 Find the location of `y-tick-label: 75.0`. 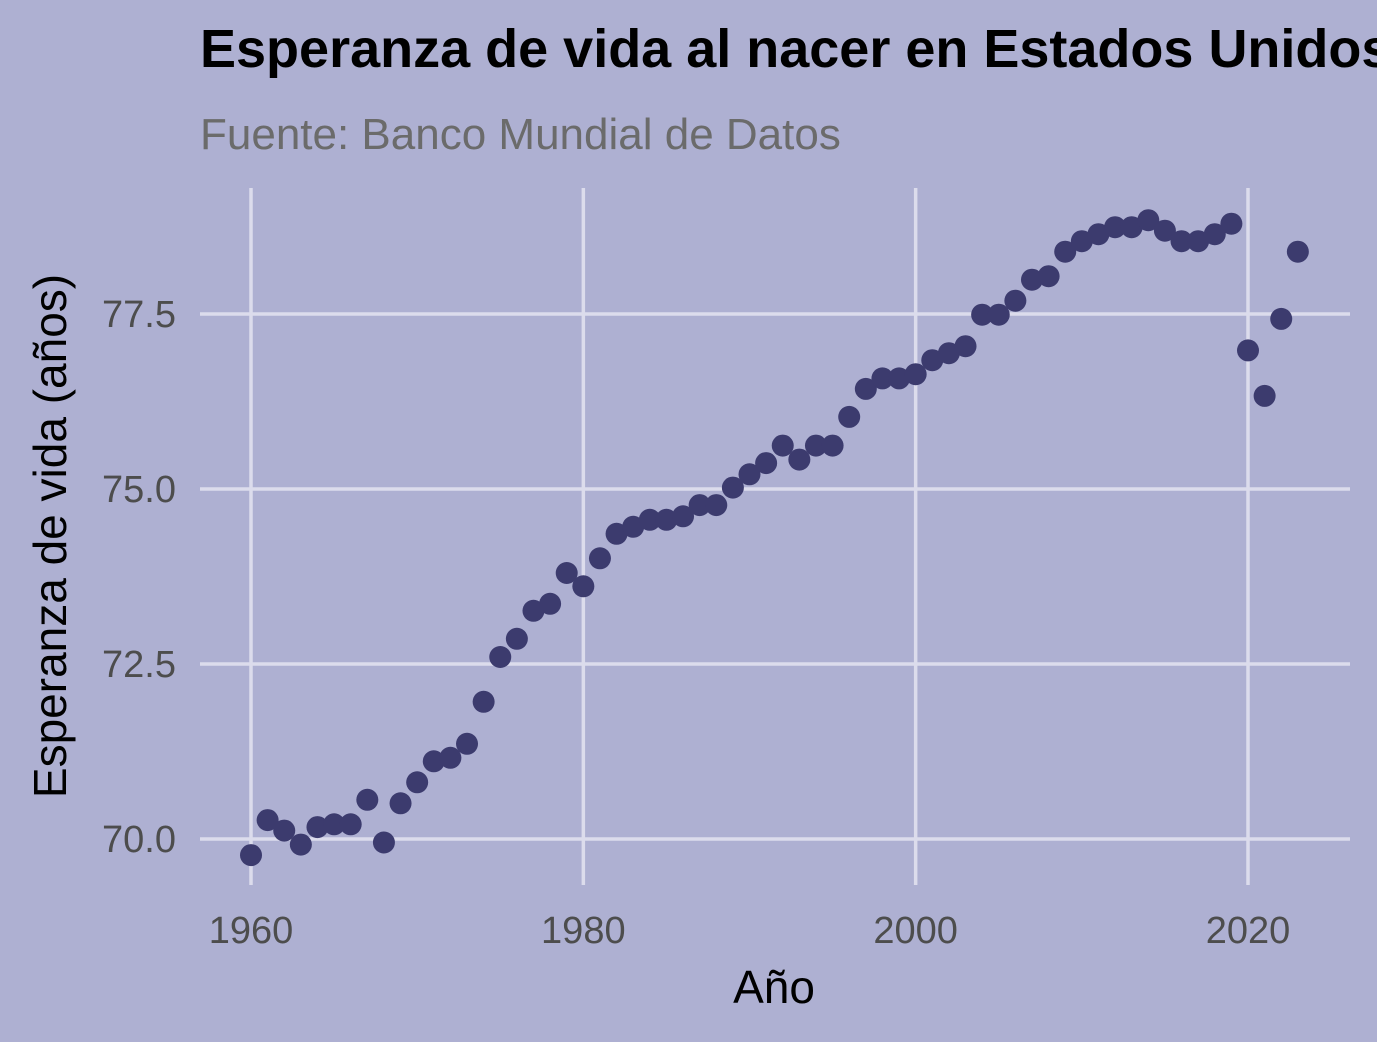

y-tick-label: 75.0 is located at coordinates (139, 490).